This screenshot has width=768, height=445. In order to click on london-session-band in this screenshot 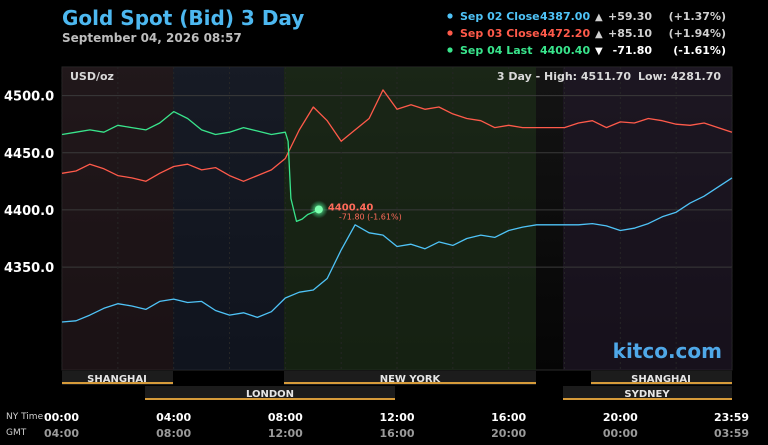, I will do `click(228, 218)`.